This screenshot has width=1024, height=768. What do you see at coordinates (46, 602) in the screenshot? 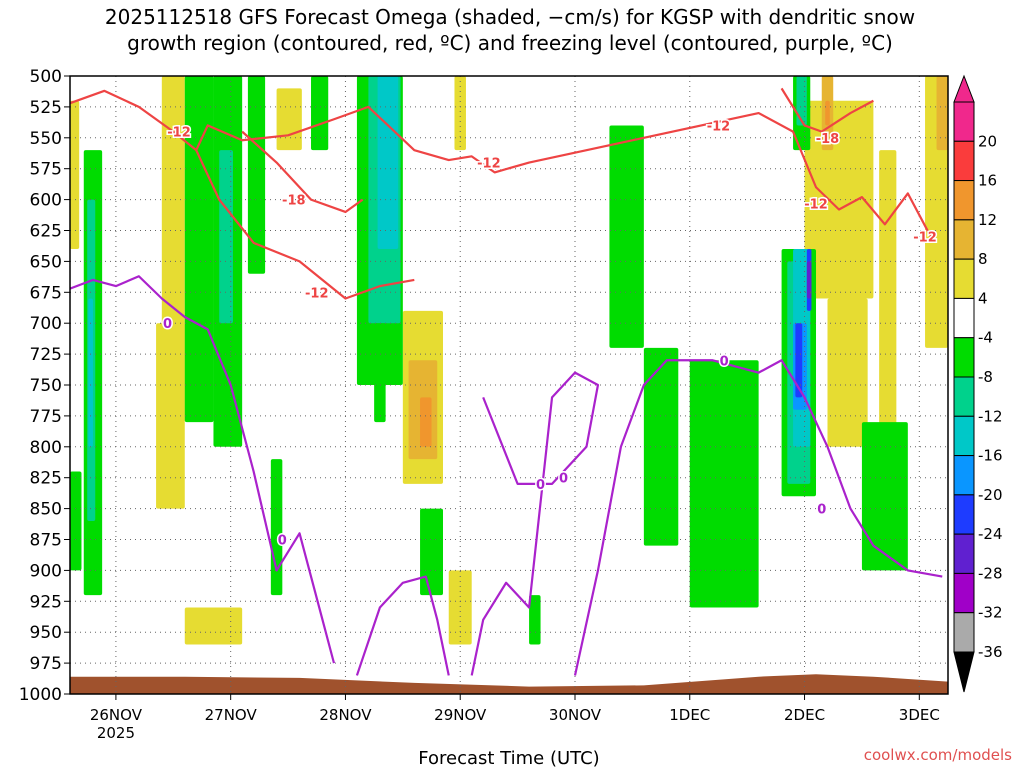
I see `y-tick-label: 925` at bounding box center [46, 602].